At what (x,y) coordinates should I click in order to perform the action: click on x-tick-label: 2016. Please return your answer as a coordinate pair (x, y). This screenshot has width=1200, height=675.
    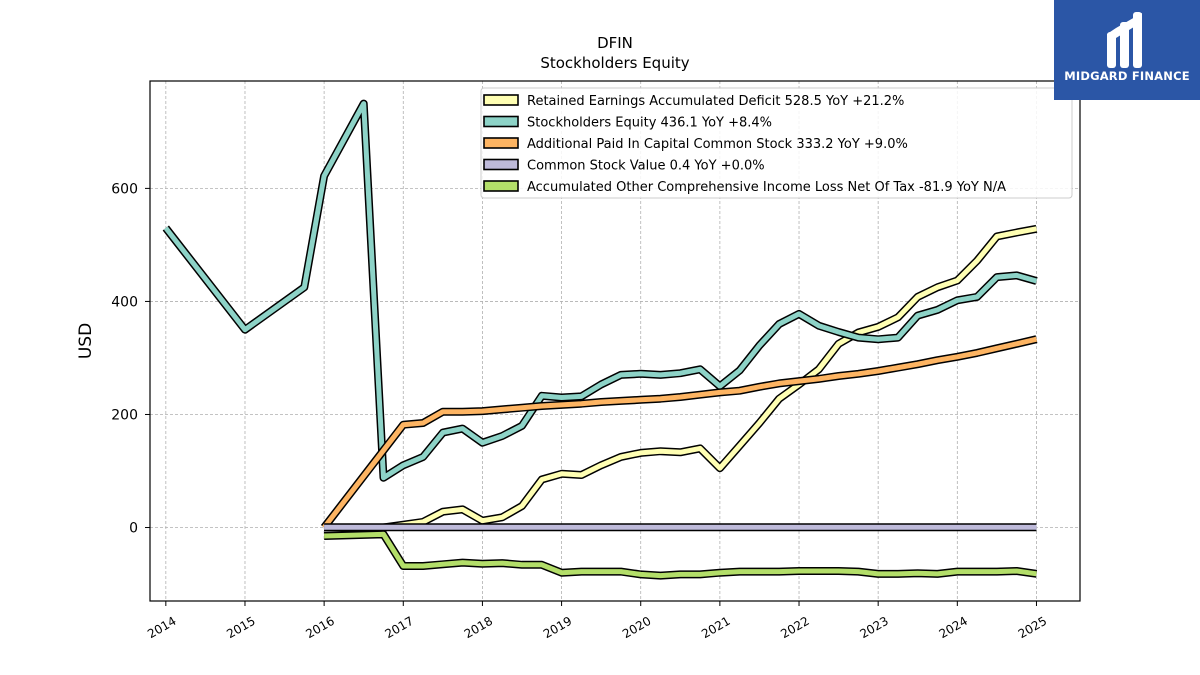
    Looking at the image, I should click on (319, 627).